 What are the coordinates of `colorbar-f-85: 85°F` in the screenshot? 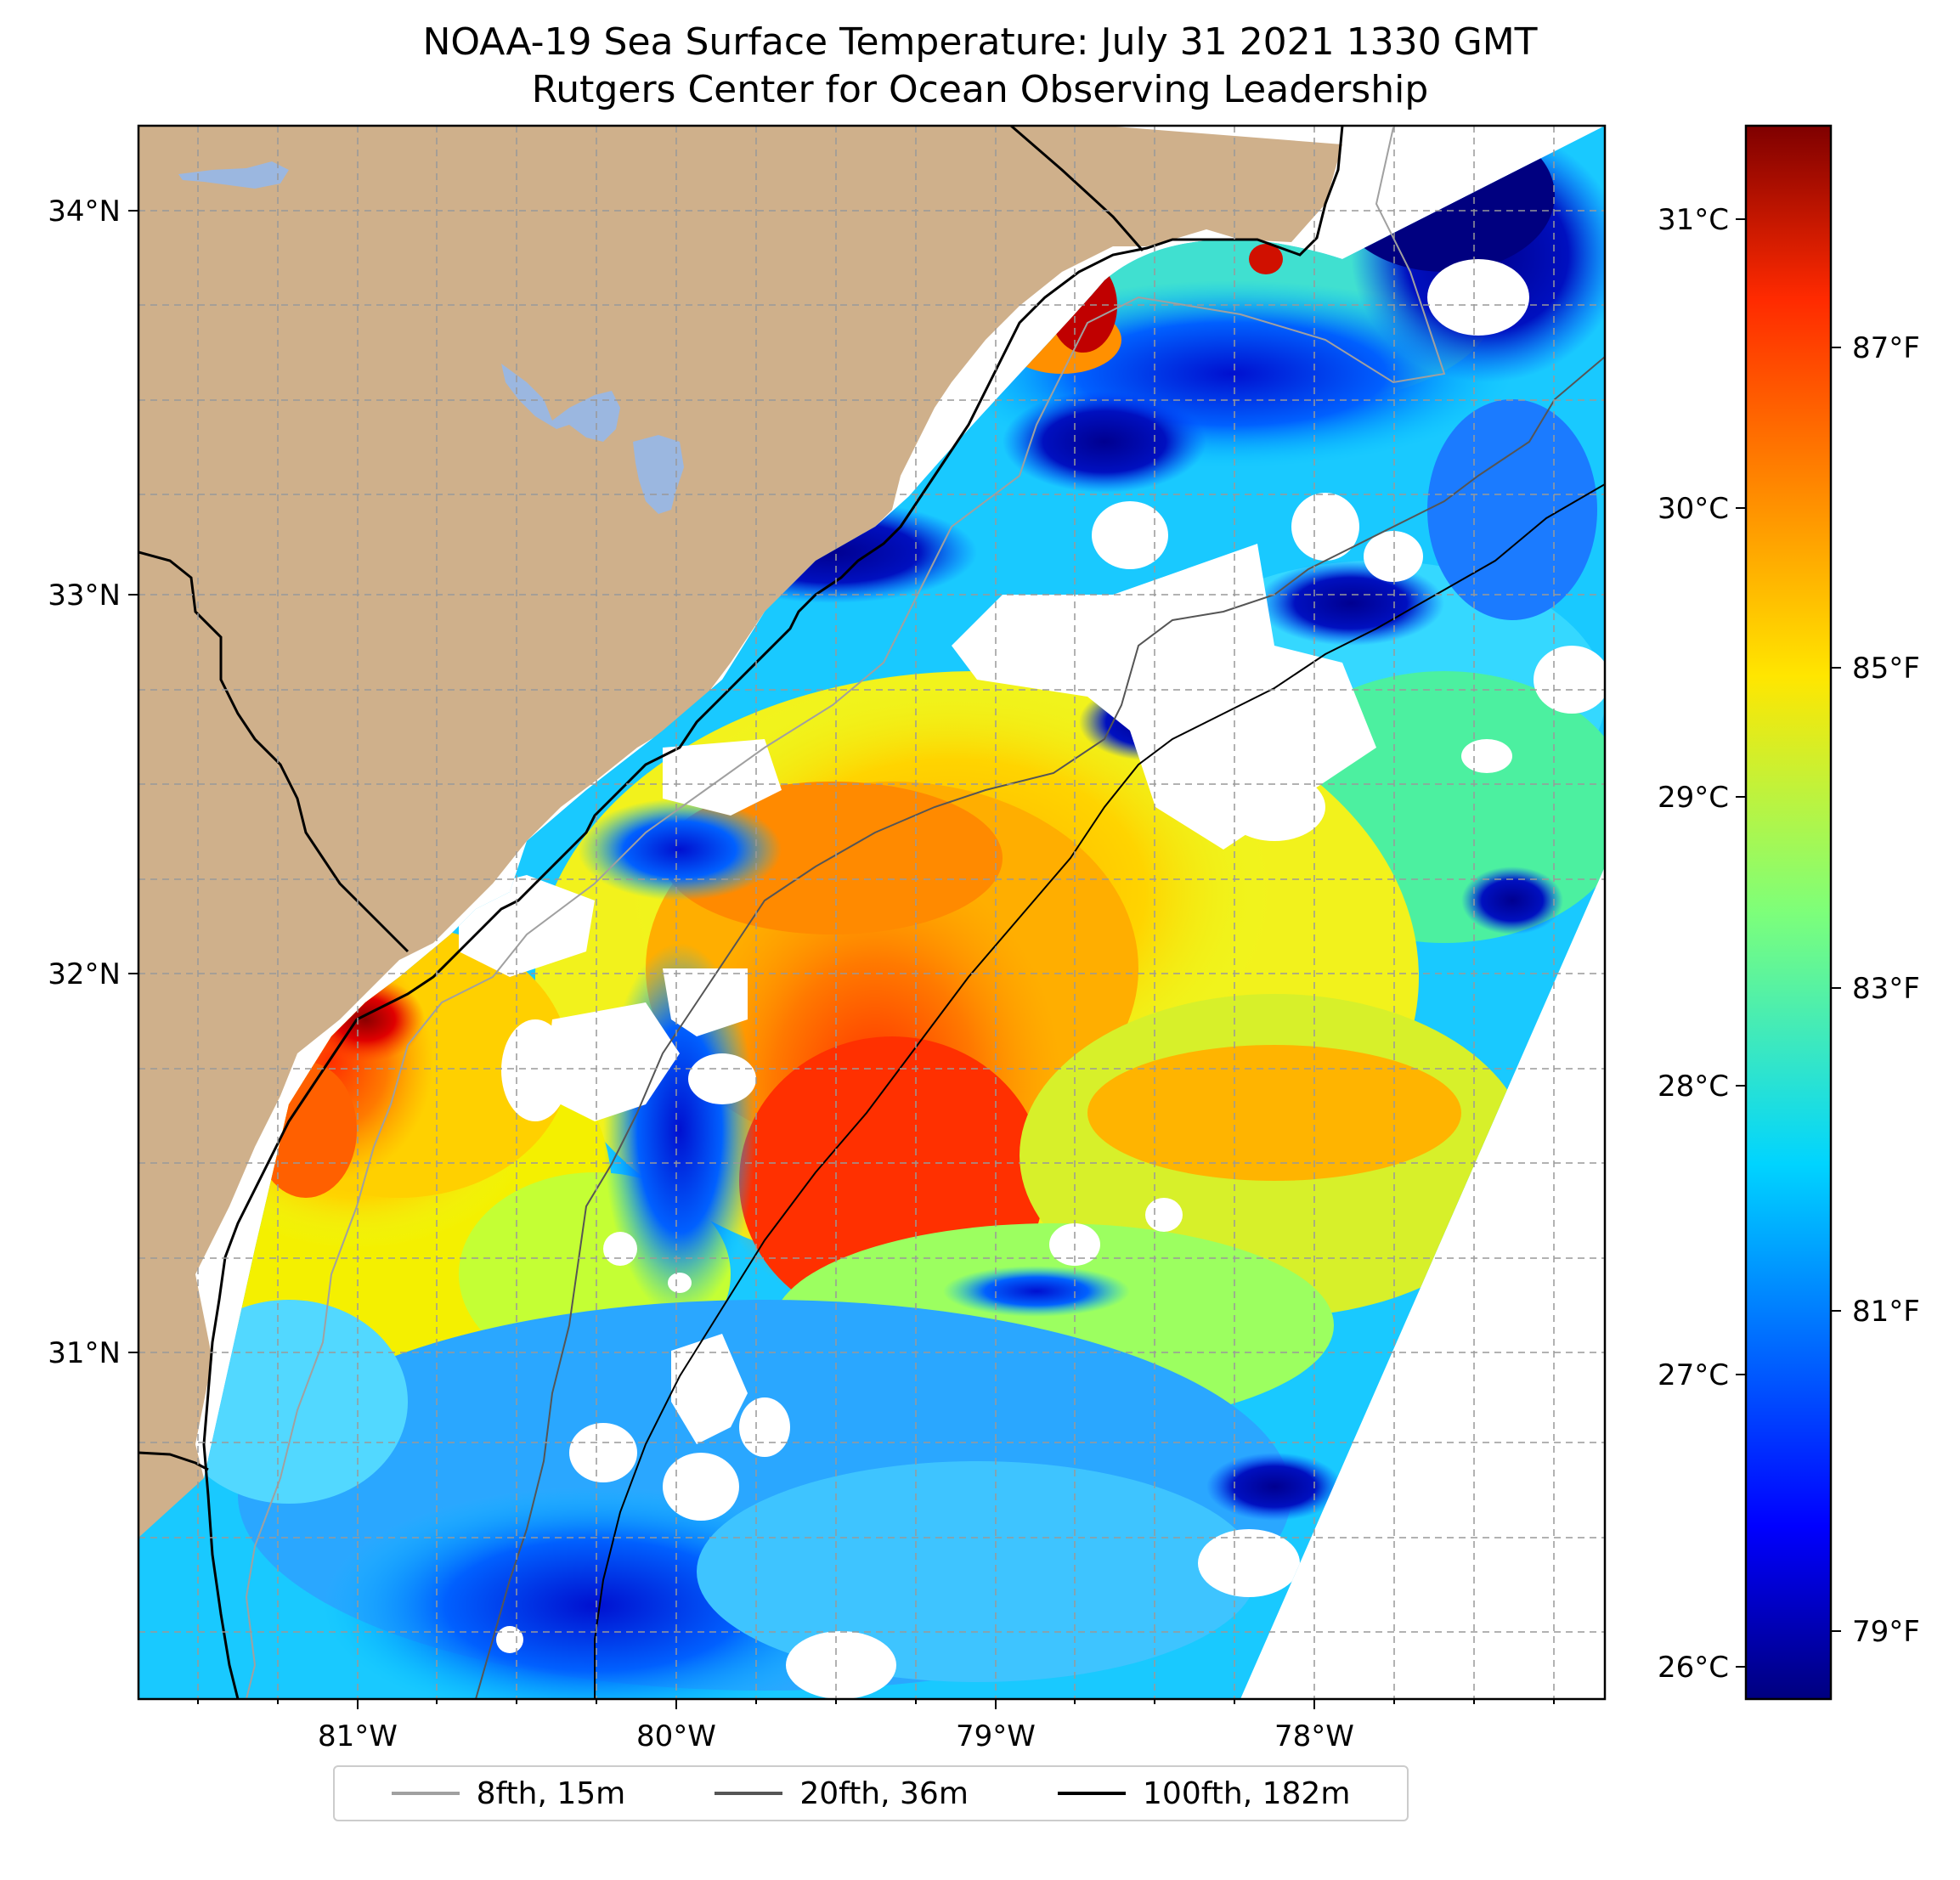 It's located at (1886, 669).